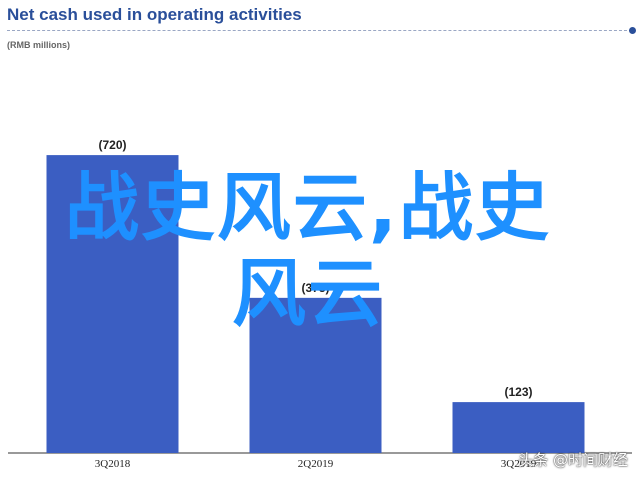  I want to click on data-label-3Q2018: (720), so click(112, 145).